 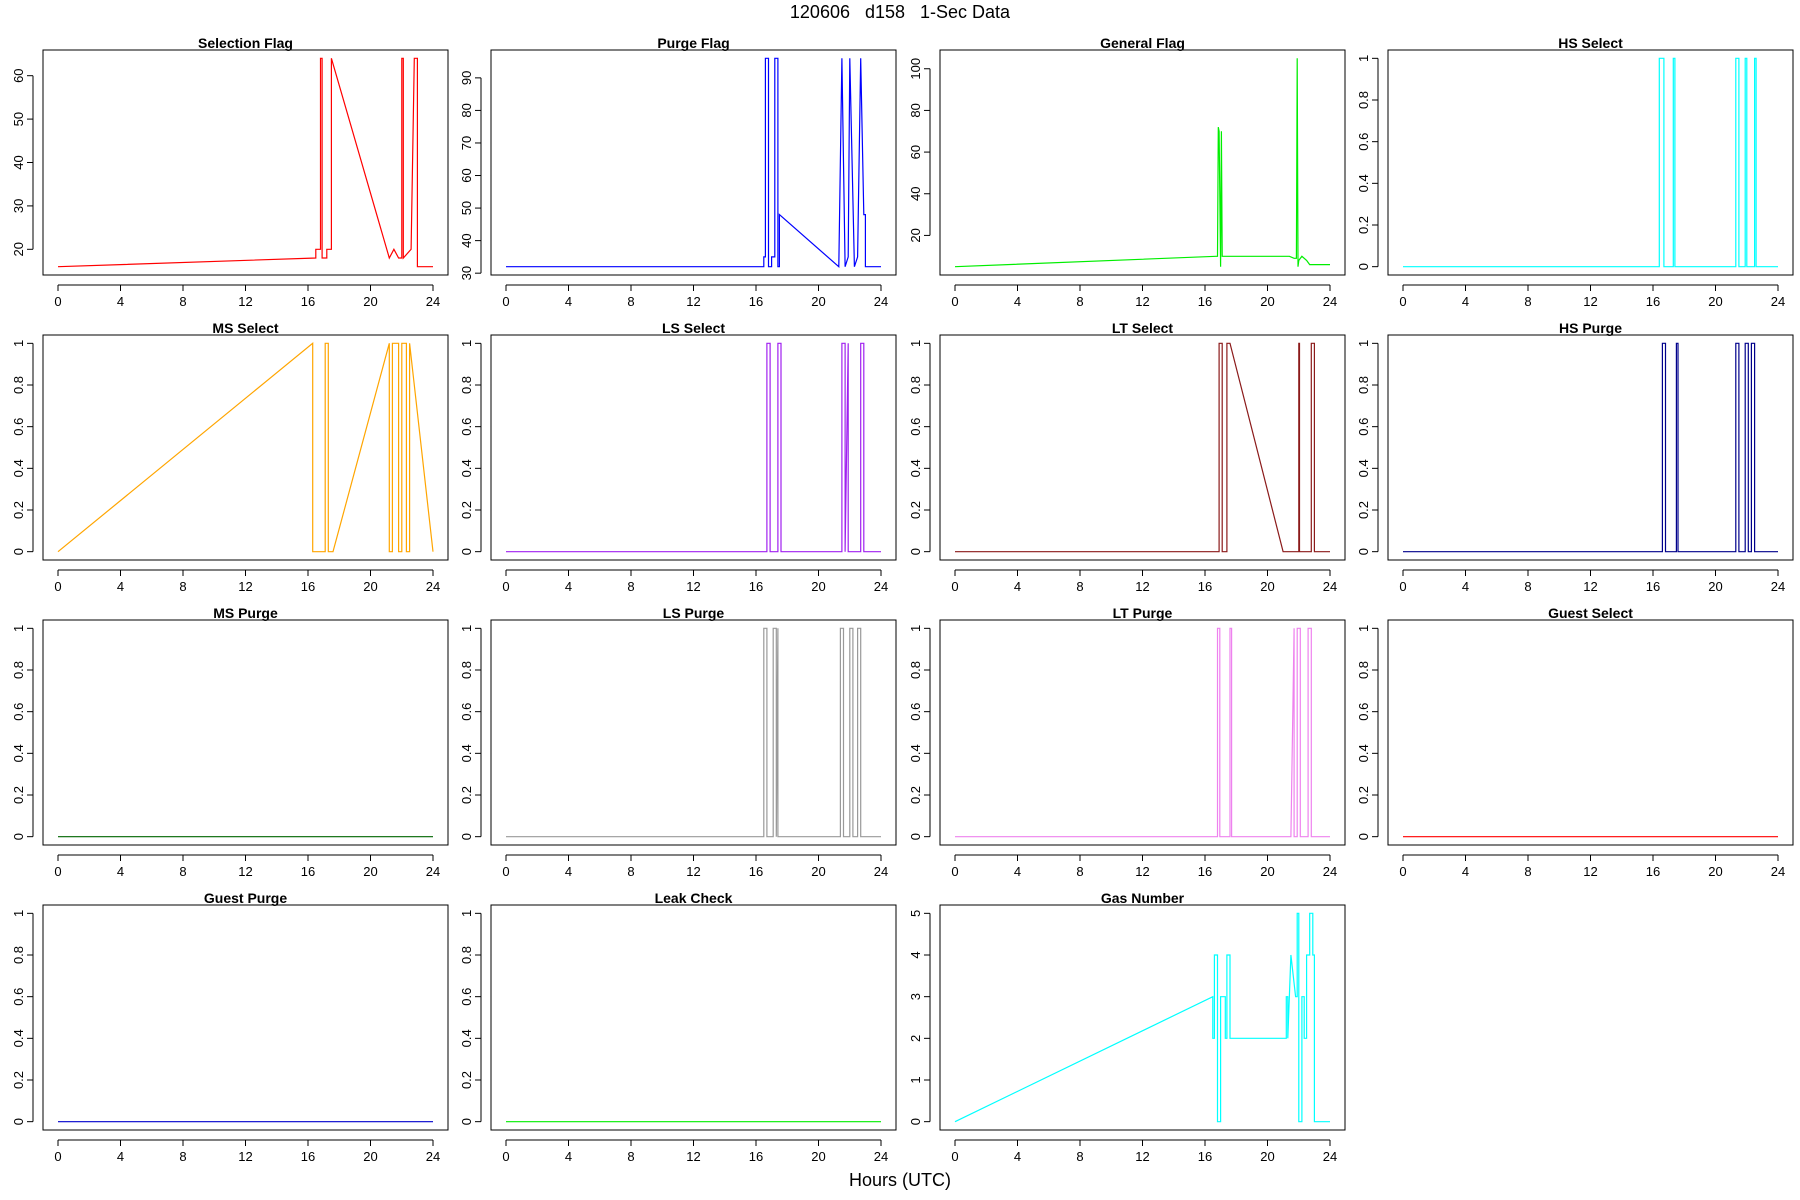 What do you see at coordinates (1590, 43) in the screenshot?
I see `panel-title: HS Select` at bounding box center [1590, 43].